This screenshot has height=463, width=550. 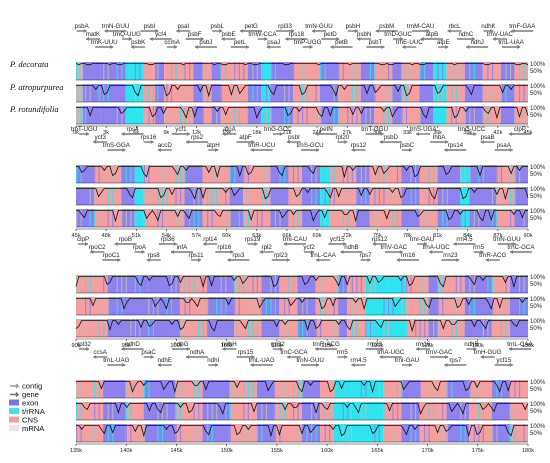 What do you see at coordinates (97, 247) in the screenshot?
I see `gene-label: rpoC2` at bounding box center [97, 247].